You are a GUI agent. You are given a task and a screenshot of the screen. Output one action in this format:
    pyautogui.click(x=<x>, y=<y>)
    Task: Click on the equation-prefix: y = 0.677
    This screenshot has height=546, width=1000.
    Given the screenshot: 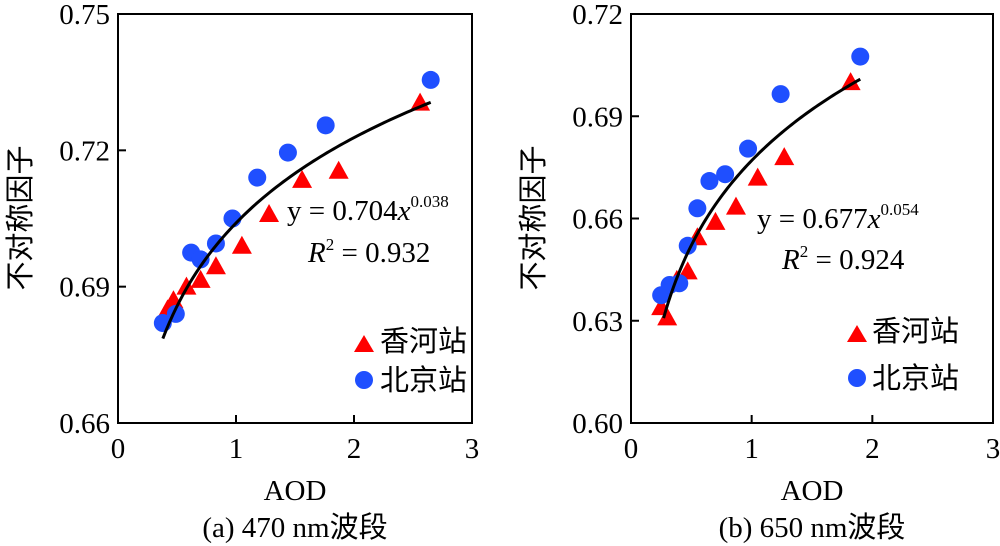 What is the action you would take?
    pyautogui.click(x=812, y=219)
    